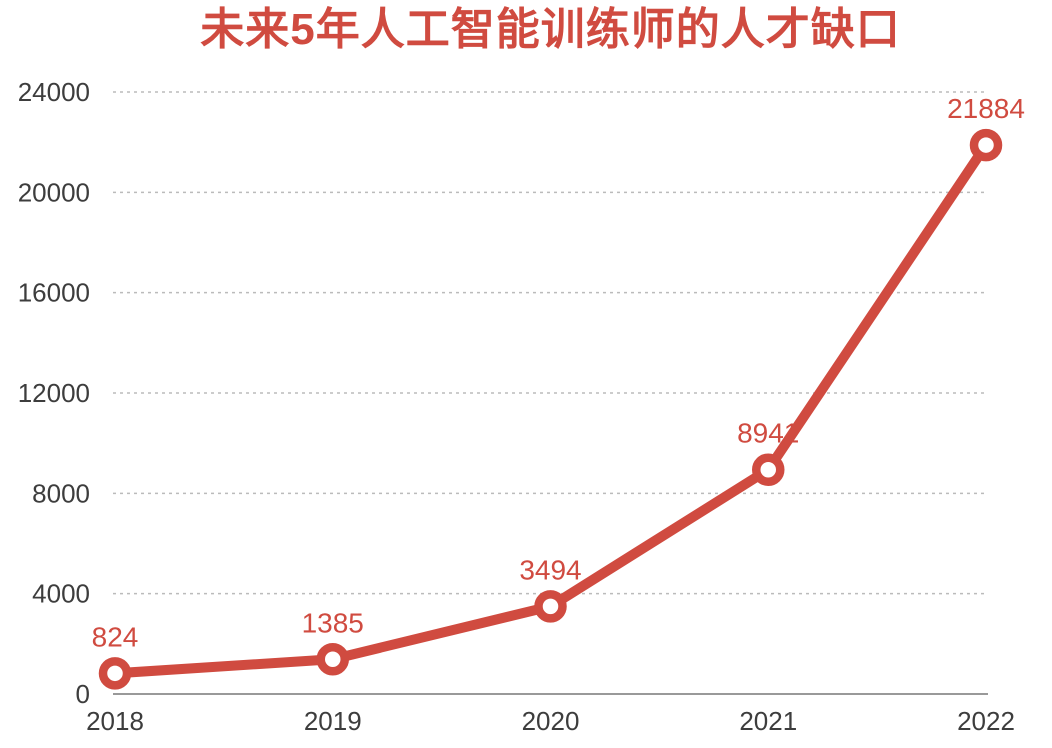 The image size is (1052, 748). I want to click on point-label-2020: 3494, so click(550, 569).